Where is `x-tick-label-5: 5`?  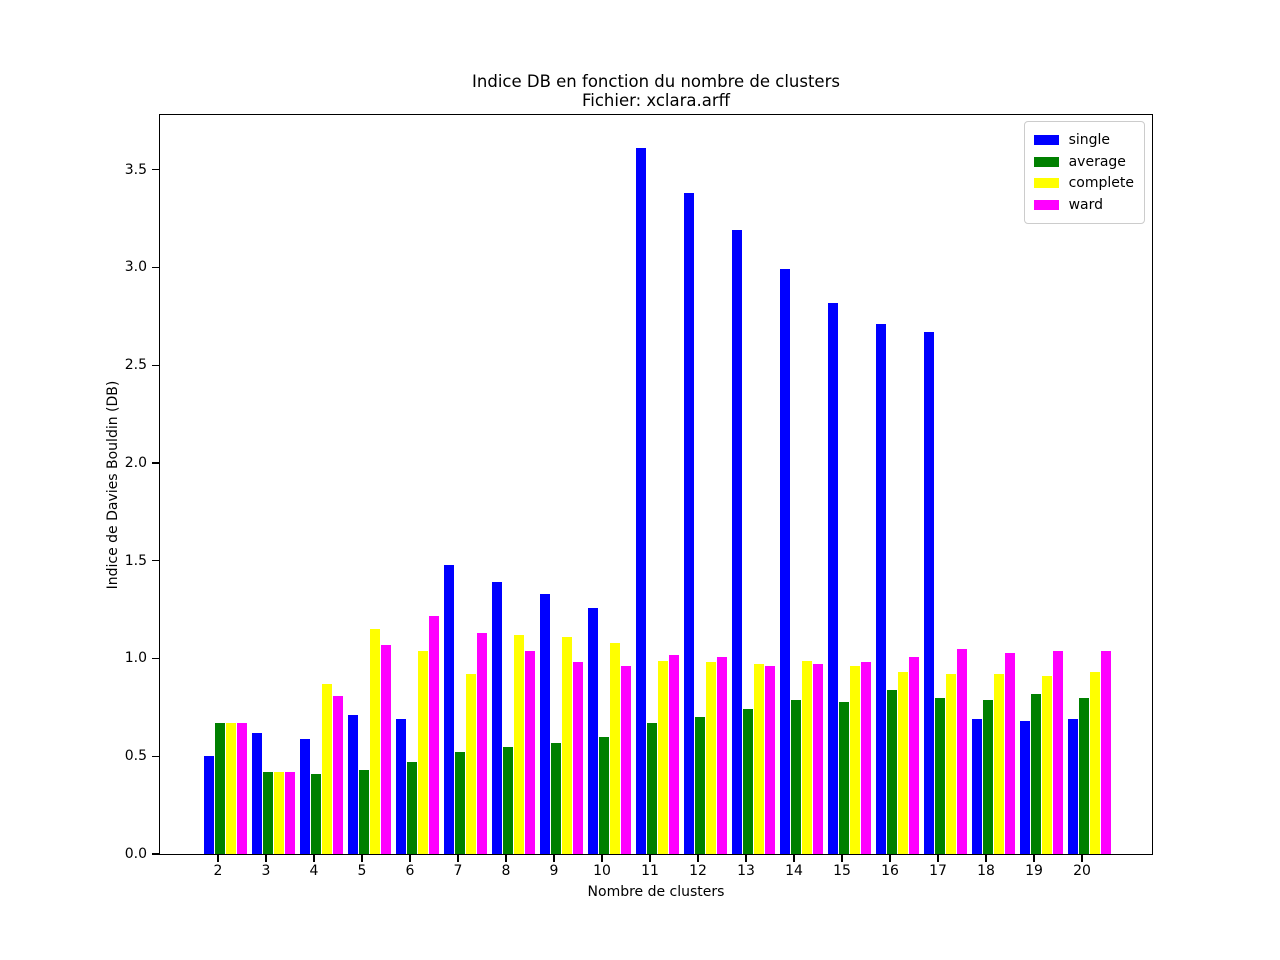 x-tick-label-5: 5 is located at coordinates (362, 871).